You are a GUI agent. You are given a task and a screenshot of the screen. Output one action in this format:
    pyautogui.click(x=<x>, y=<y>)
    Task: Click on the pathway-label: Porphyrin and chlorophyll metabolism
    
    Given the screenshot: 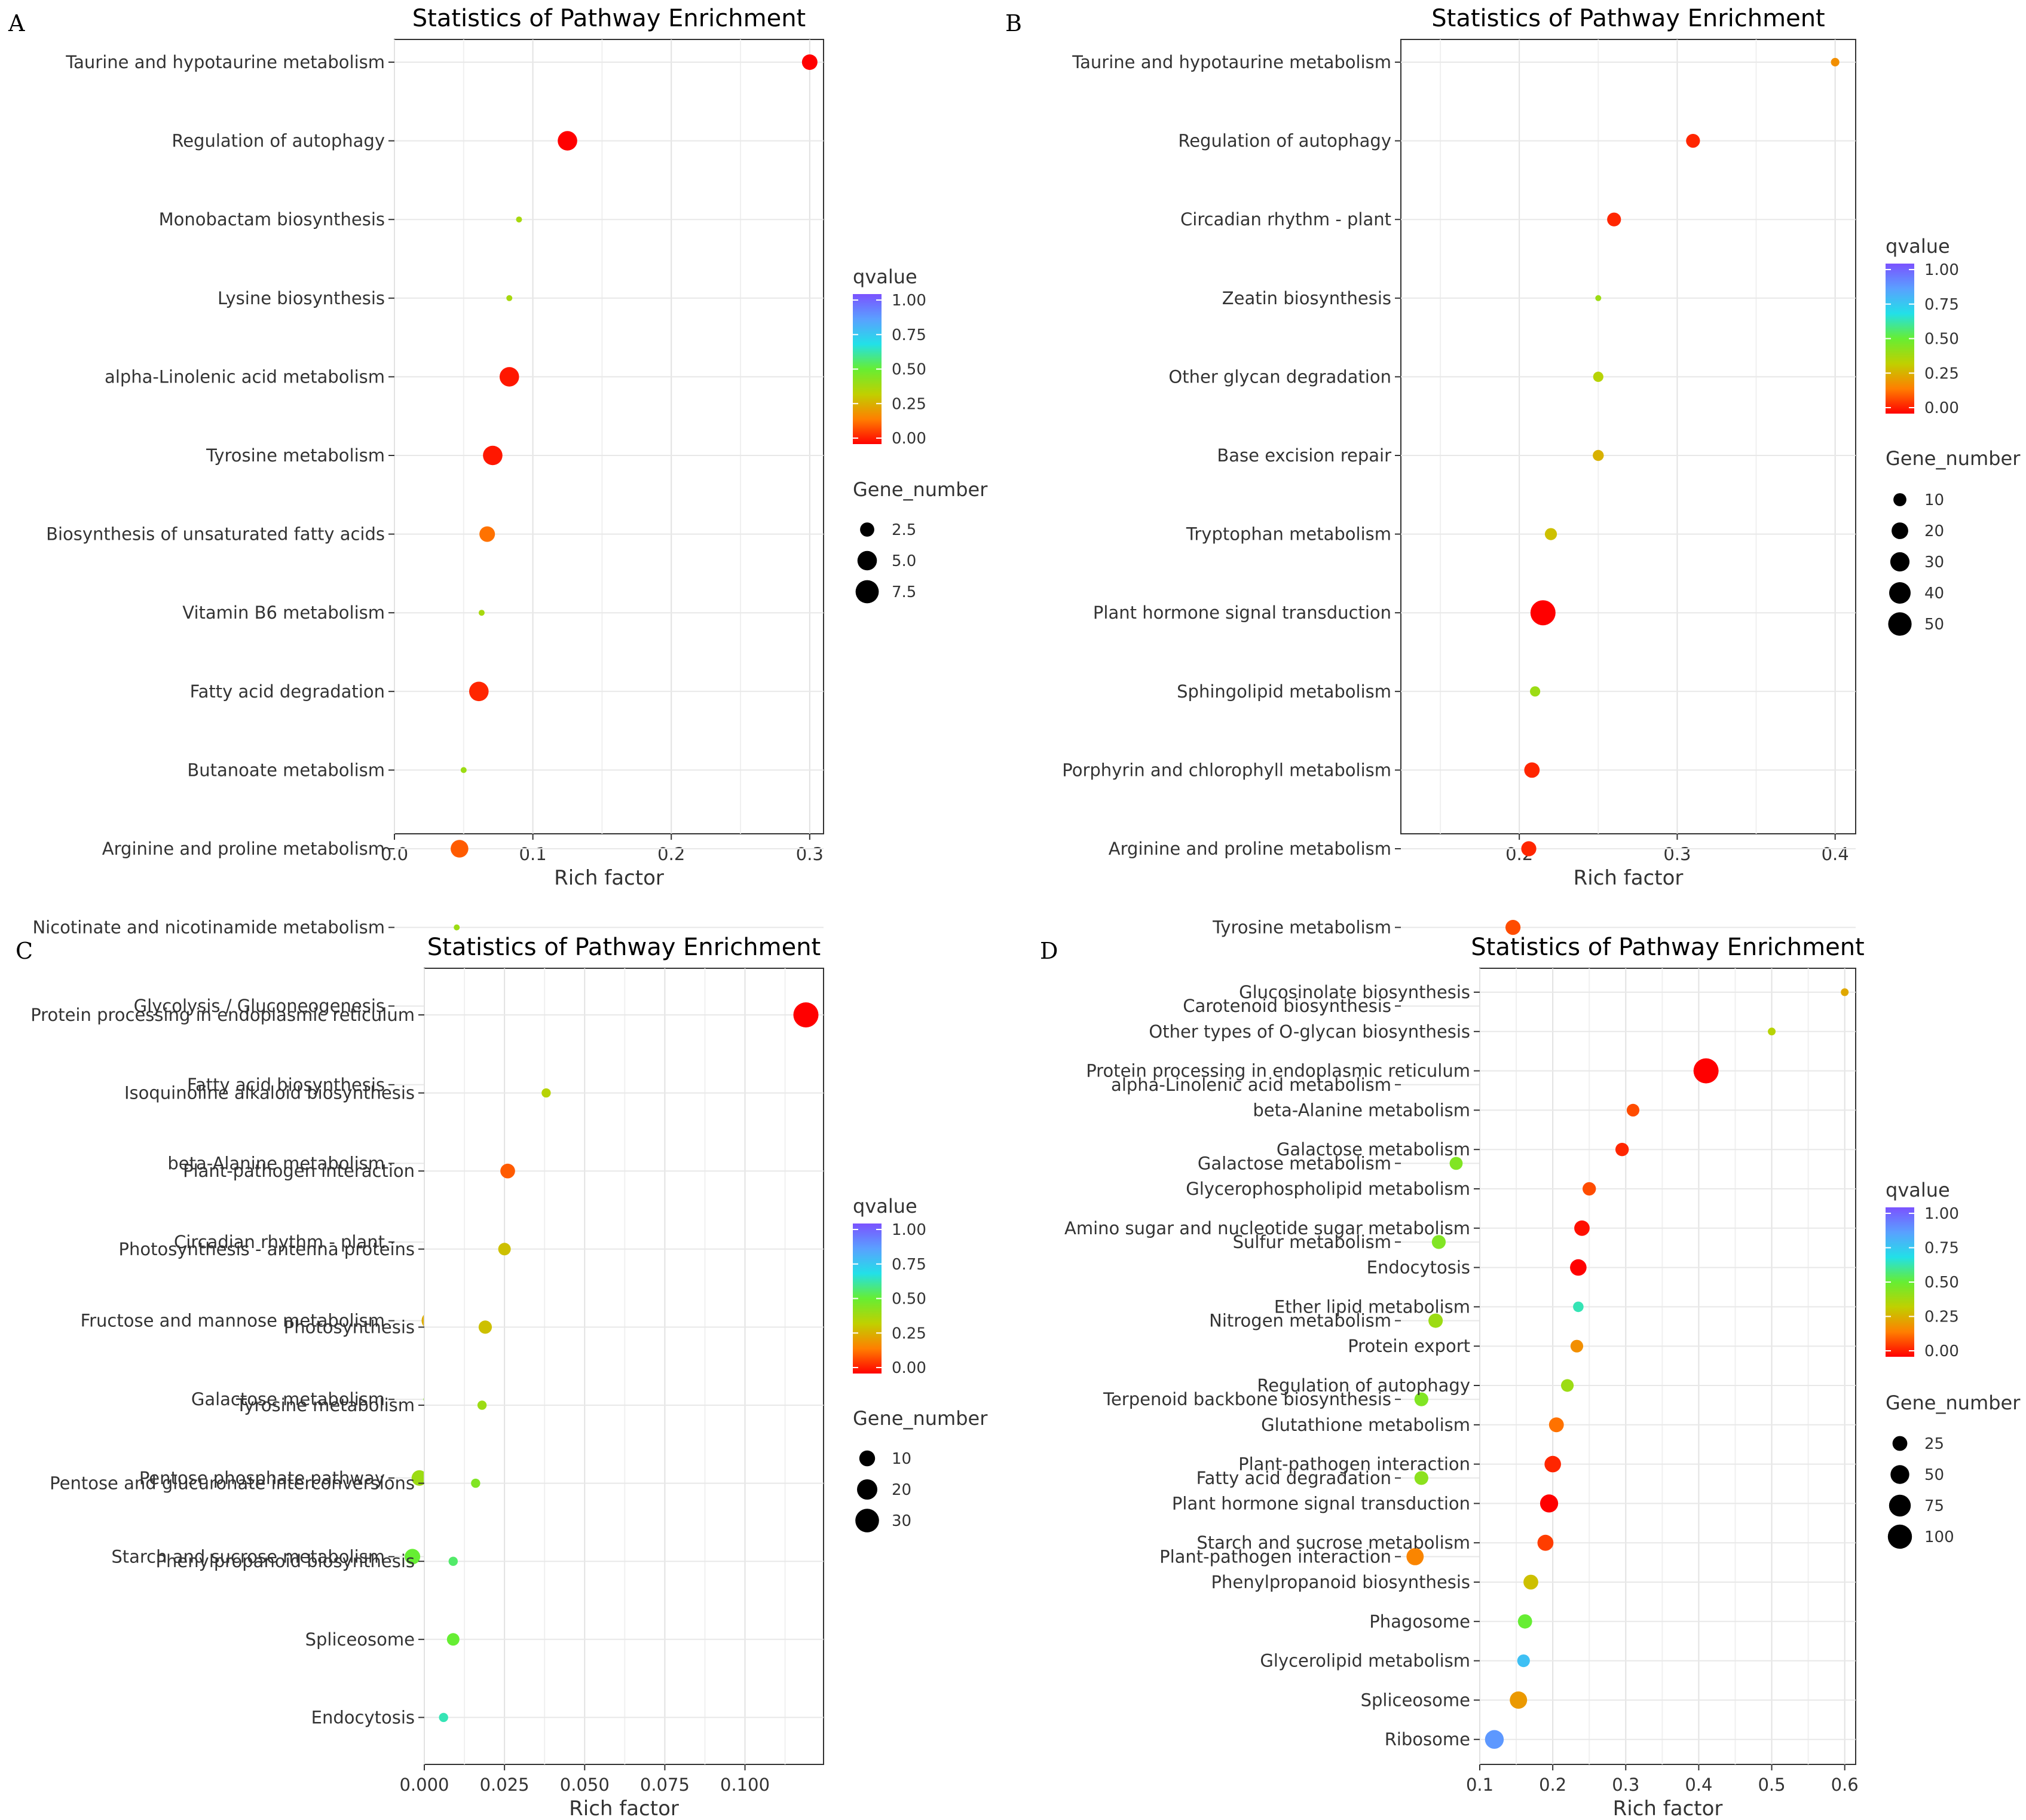 What is the action you would take?
    pyautogui.click(x=1226, y=770)
    